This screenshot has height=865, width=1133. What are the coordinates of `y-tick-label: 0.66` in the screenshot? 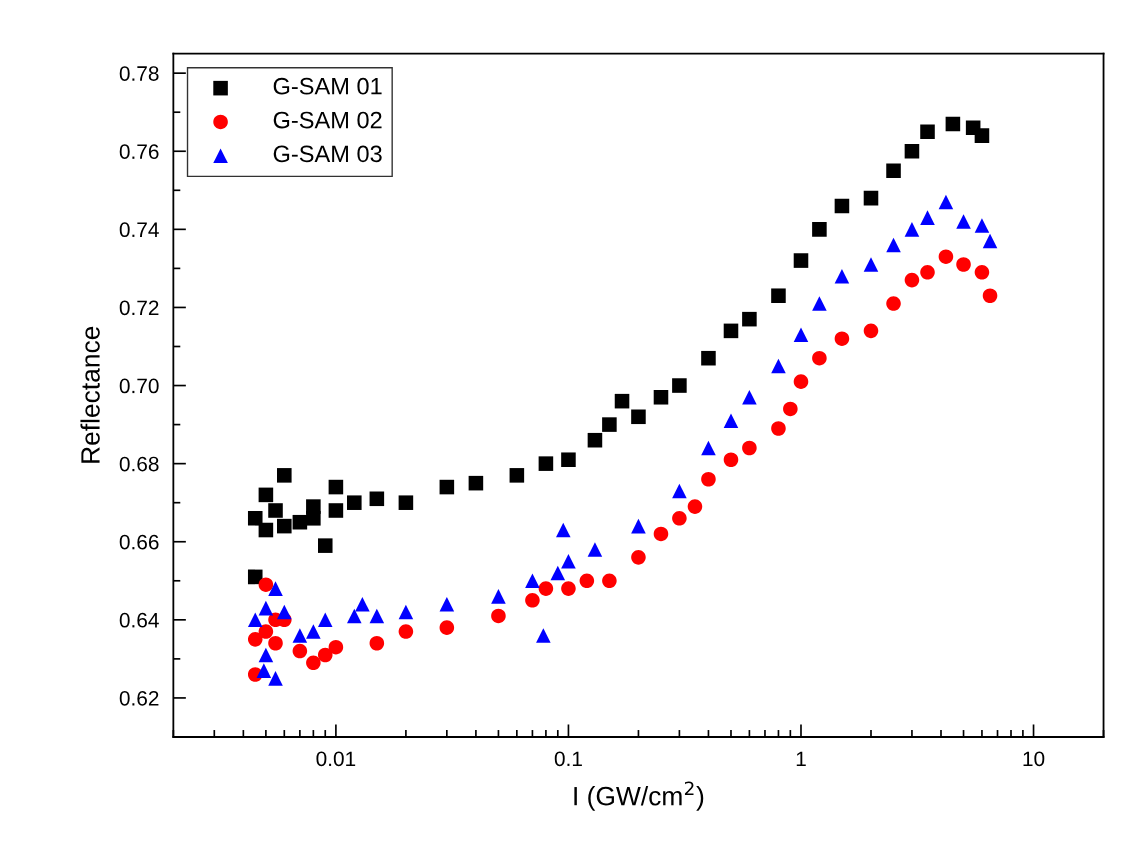 It's located at (139, 542).